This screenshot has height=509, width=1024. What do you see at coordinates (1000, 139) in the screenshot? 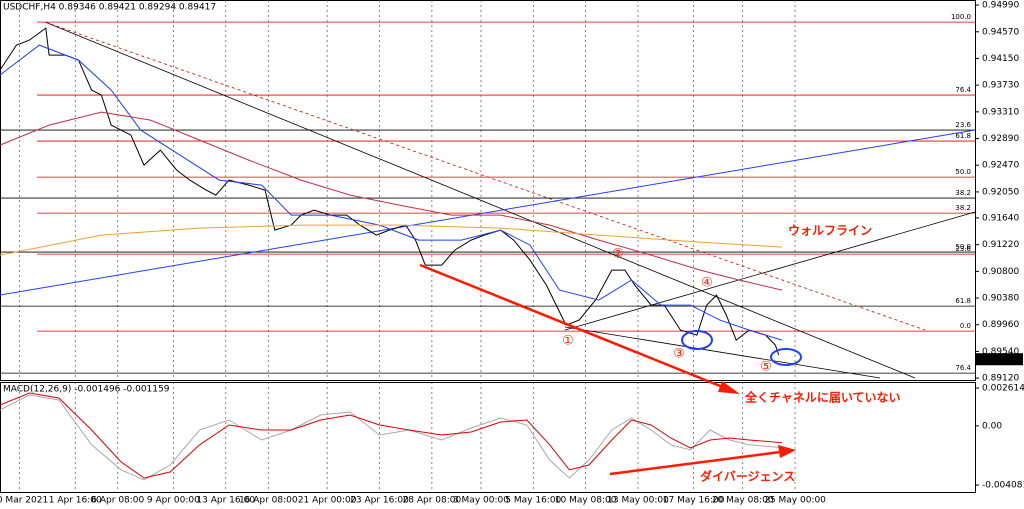
I see `y-tick-label: 0.92890` at bounding box center [1000, 139].